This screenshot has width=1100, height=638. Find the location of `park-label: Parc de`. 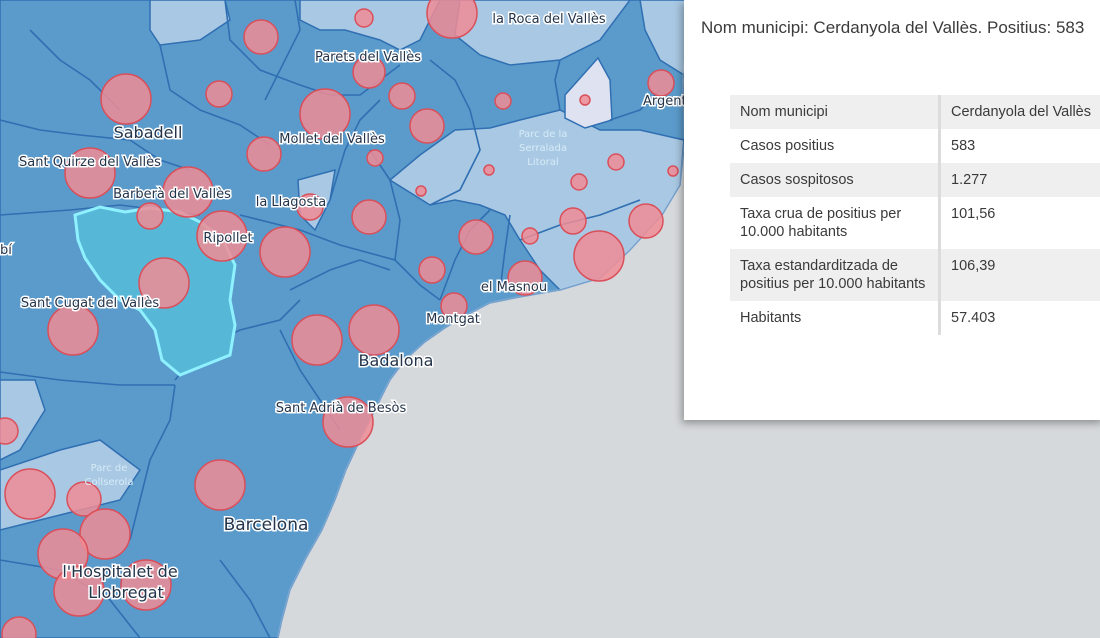

park-label: Parc de is located at coordinates (109, 468).